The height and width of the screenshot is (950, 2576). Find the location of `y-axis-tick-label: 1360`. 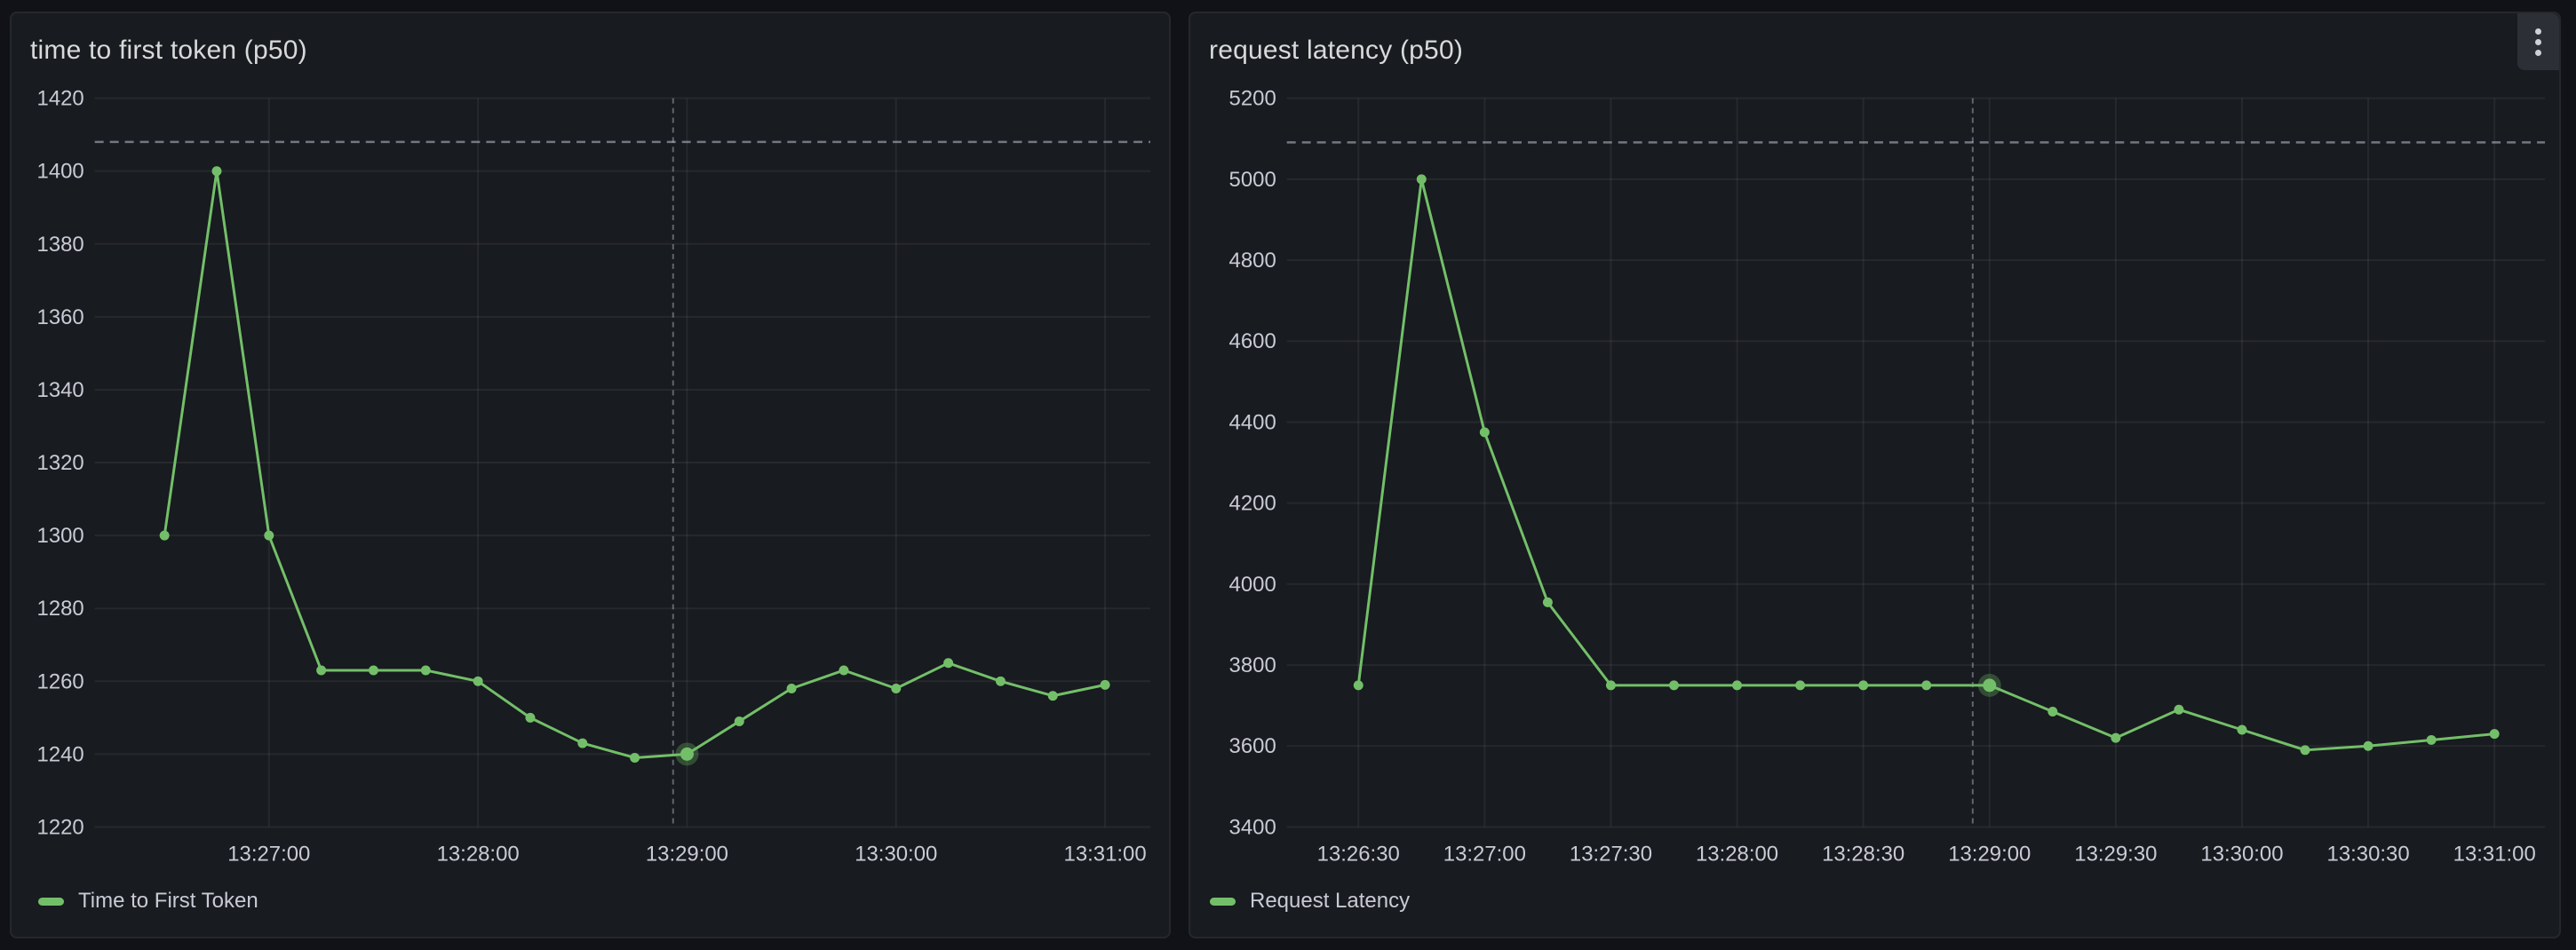

y-axis-tick-label: 1360 is located at coordinates (60, 317).